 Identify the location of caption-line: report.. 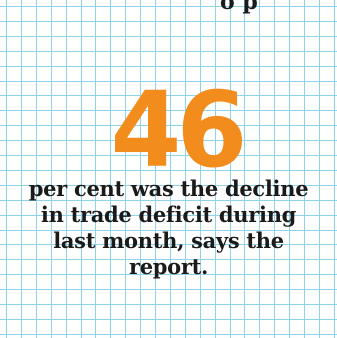
(168, 266).